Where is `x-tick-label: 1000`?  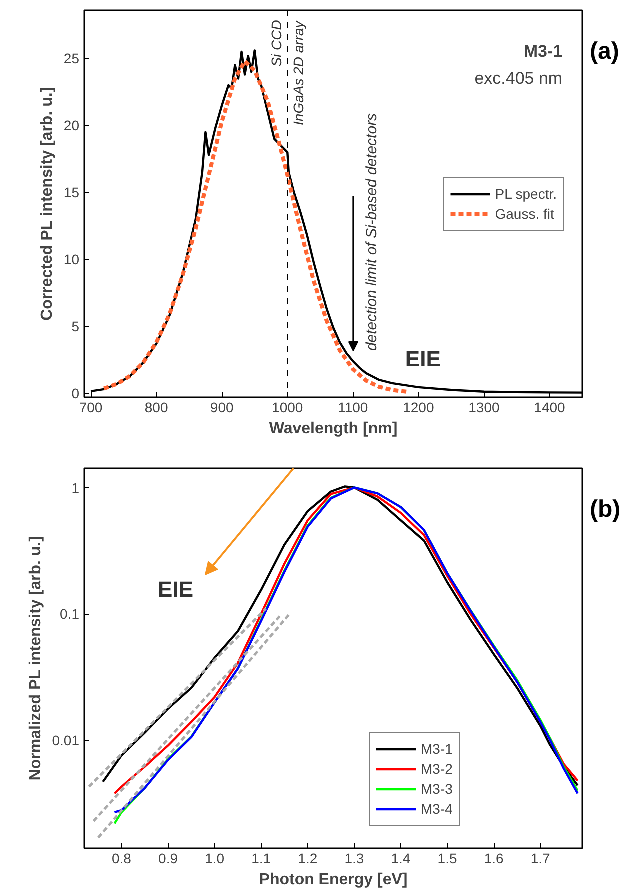
x-tick-label: 1000 is located at coordinates (288, 408).